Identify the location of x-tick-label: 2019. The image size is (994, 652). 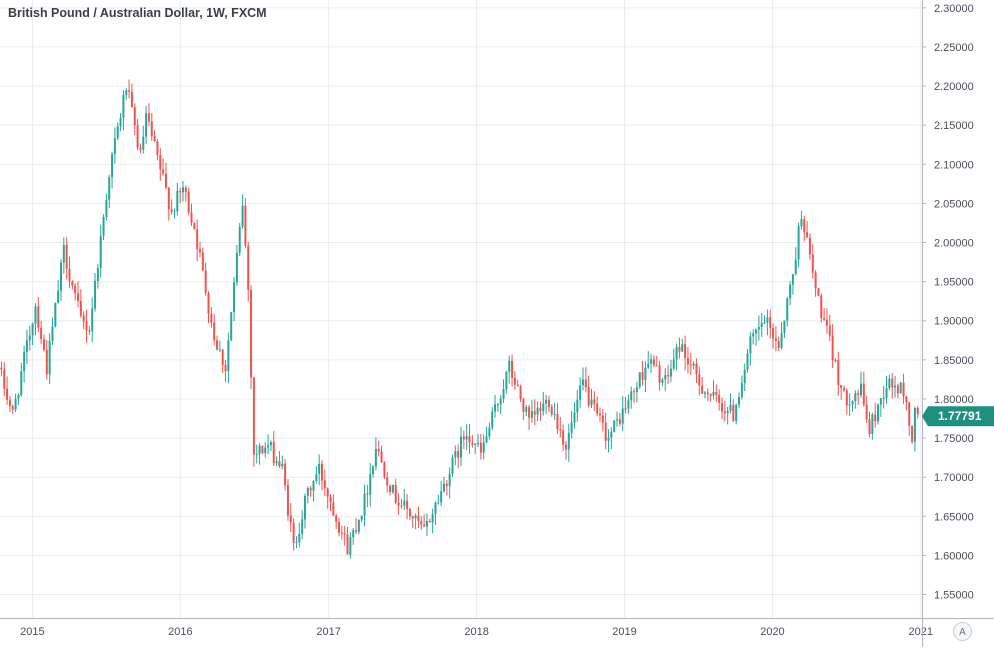
(624, 632).